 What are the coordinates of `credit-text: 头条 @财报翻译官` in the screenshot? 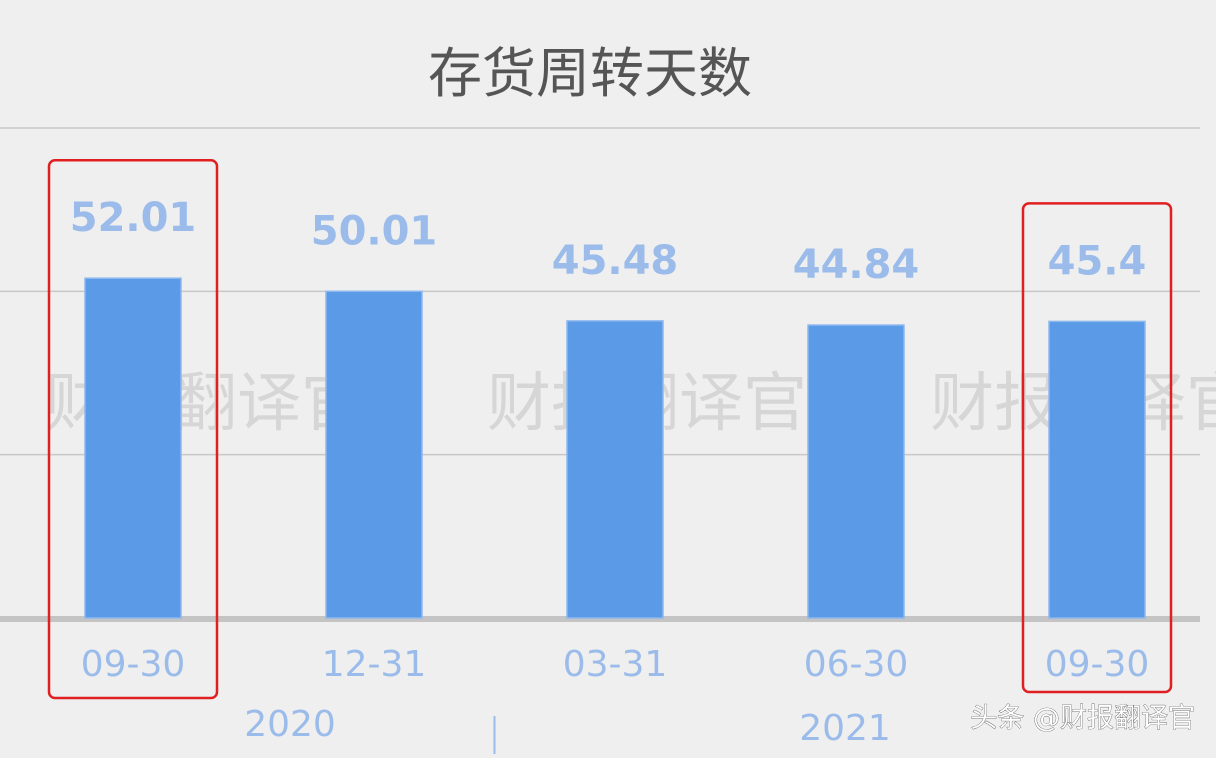 It's located at (1082, 718).